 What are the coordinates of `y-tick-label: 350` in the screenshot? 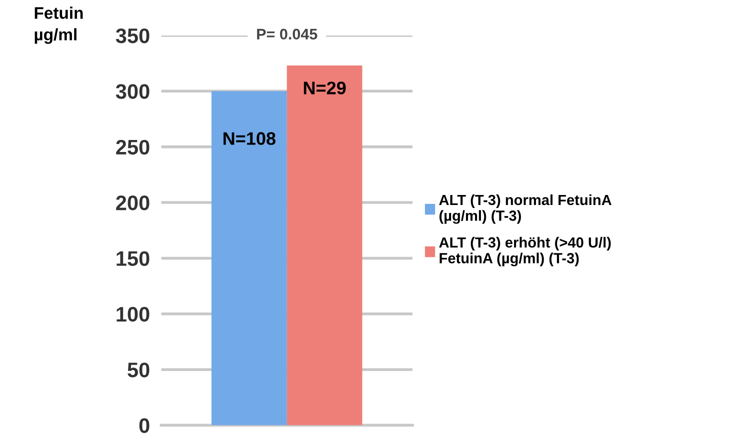 It's located at (133, 36).